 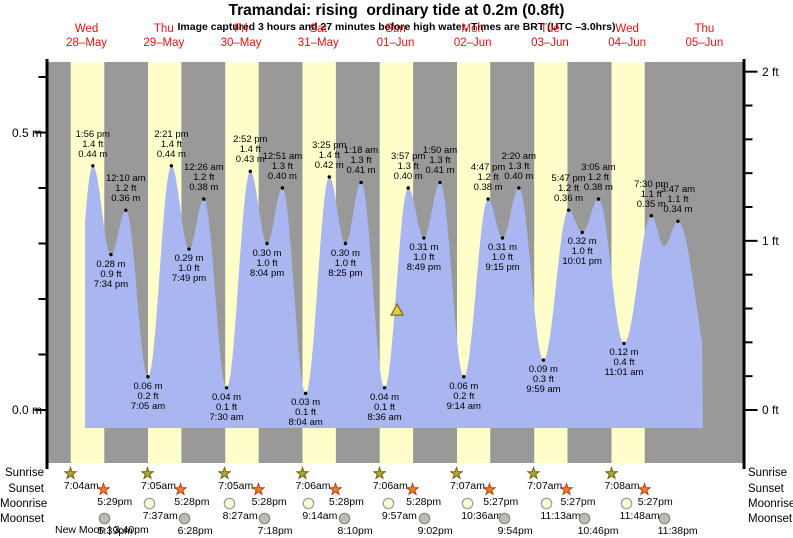 What do you see at coordinates (305, 413) in the screenshot?
I see `low-tide-label: 0.03 m 0.1 ft 8:04 am` at bounding box center [305, 413].